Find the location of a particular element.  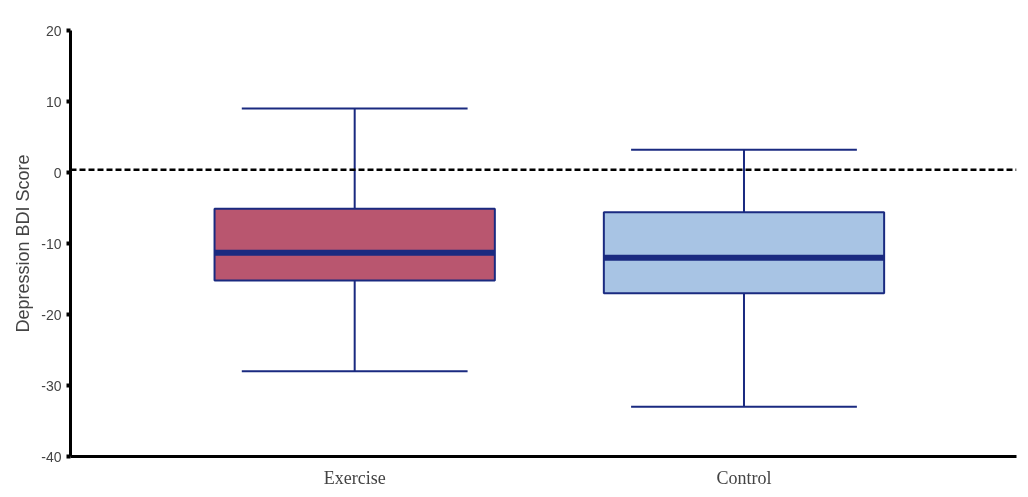

y-tick-label: 10 is located at coordinates (53, 101).